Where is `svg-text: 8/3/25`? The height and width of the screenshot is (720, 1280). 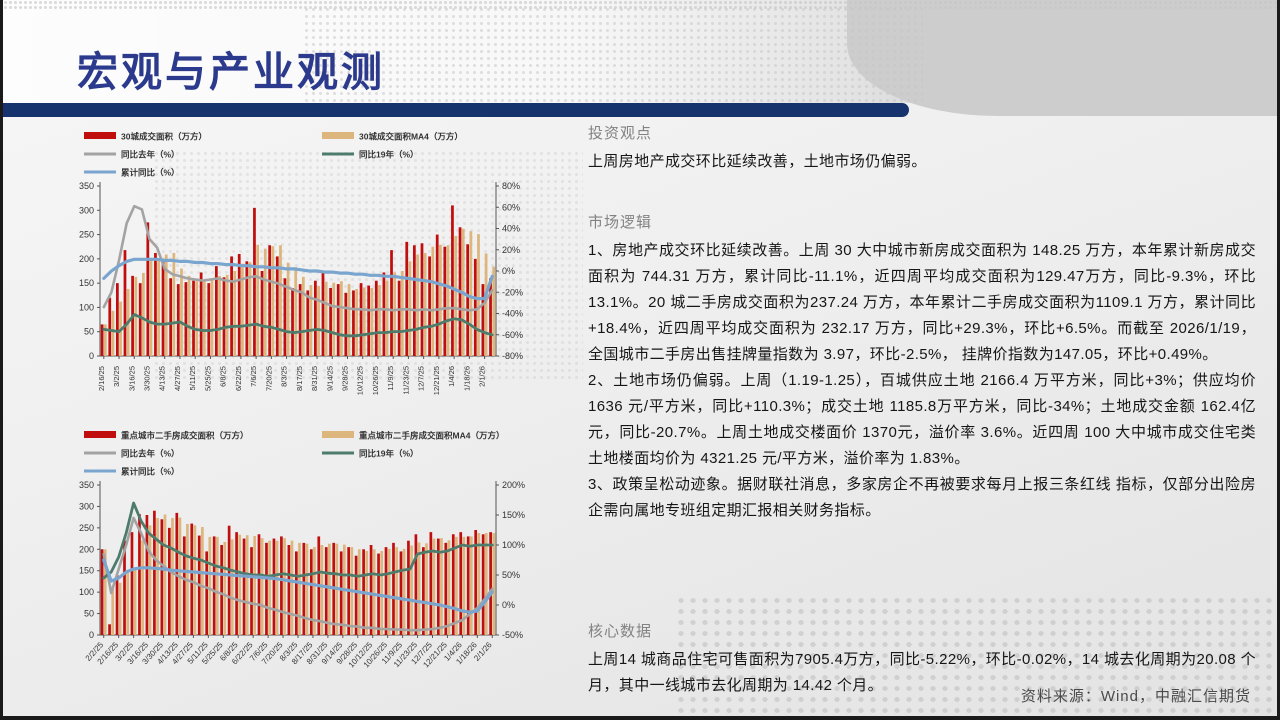
svg-text: 8/3/25 is located at coordinates (284, 376).